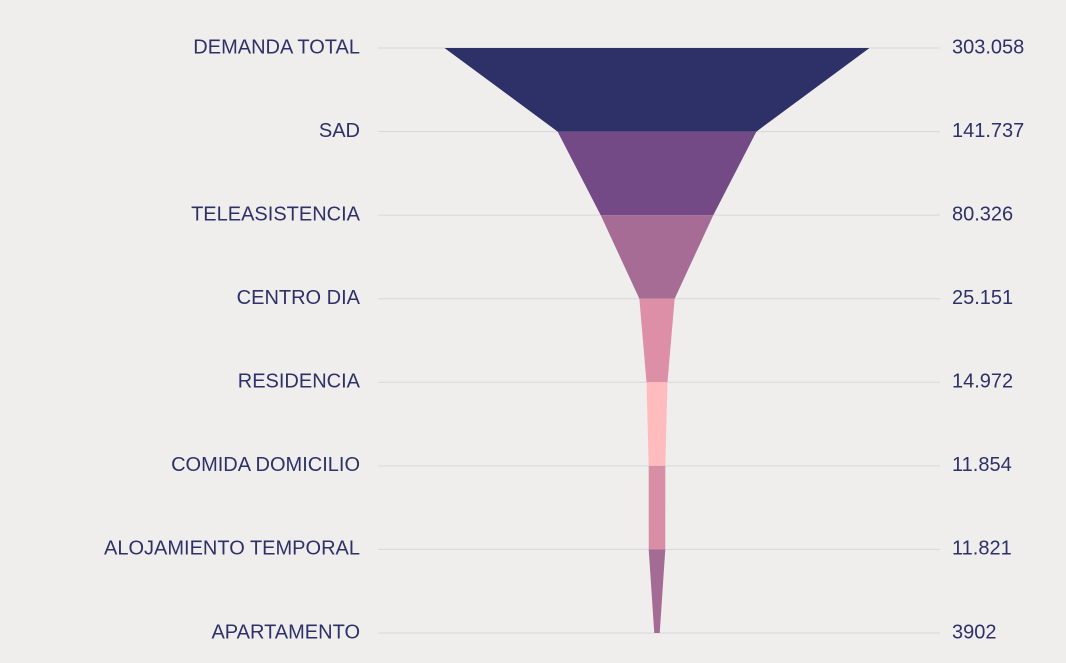 The width and height of the screenshot is (1066, 663). Describe the element at coordinates (299, 382) in the screenshot. I see `category-label: RESIDENCIA` at that location.